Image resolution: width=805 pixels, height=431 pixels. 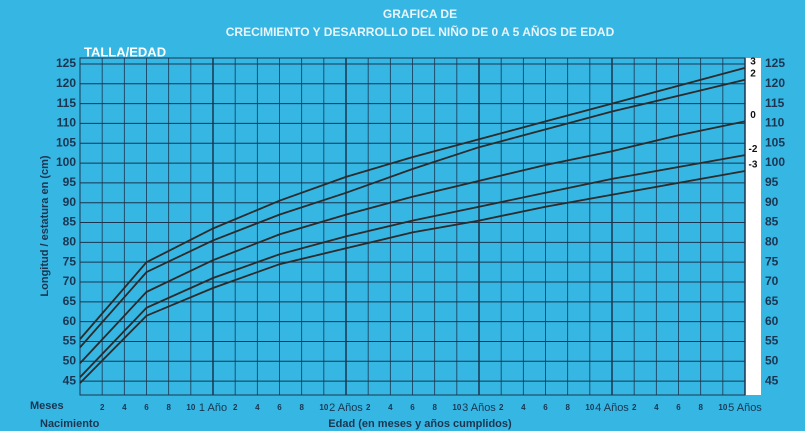 What do you see at coordinates (775, 123) in the screenshot?
I see `y2-tick-label: 110` at bounding box center [775, 123].